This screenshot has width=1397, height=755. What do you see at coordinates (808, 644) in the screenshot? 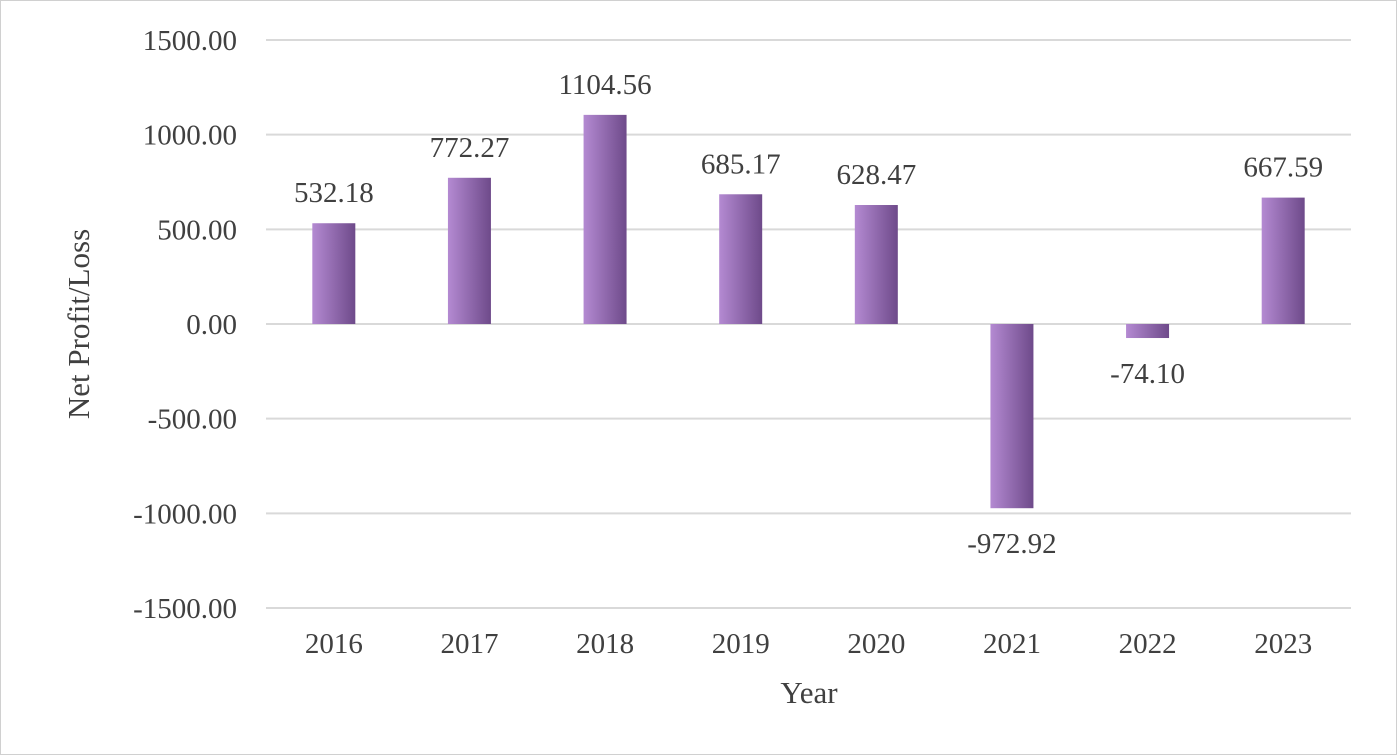
I see `x-axis-ticks: 2016 2017 2018 2019 2020 2021 2022 2023` at bounding box center [808, 644].